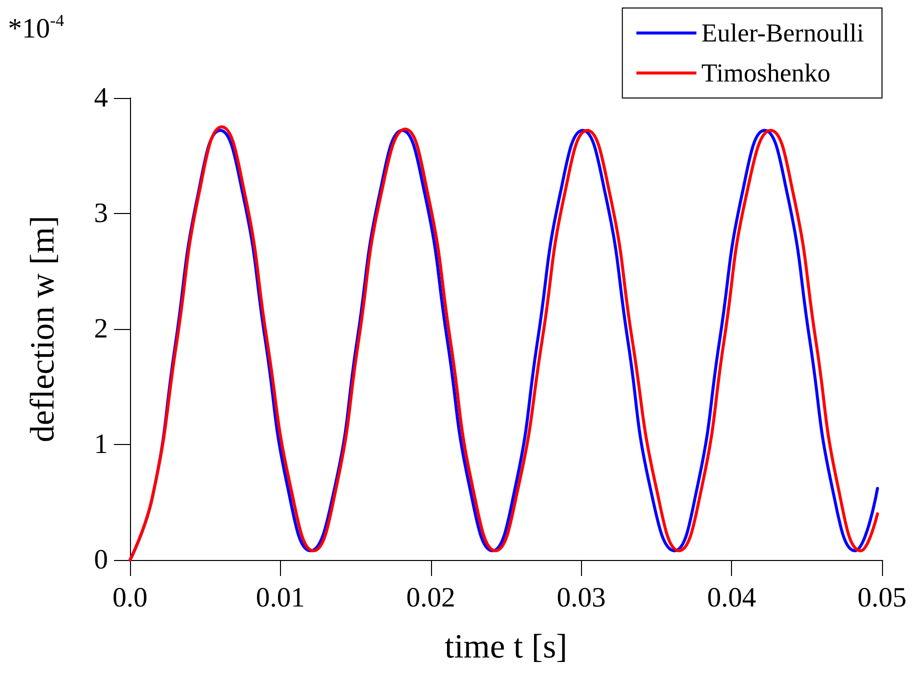 Image resolution: width=914 pixels, height=688 pixels. What do you see at coordinates (101, 98) in the screenshot?
I see `y-tick-label: 4` at bounding box center [101, 98].